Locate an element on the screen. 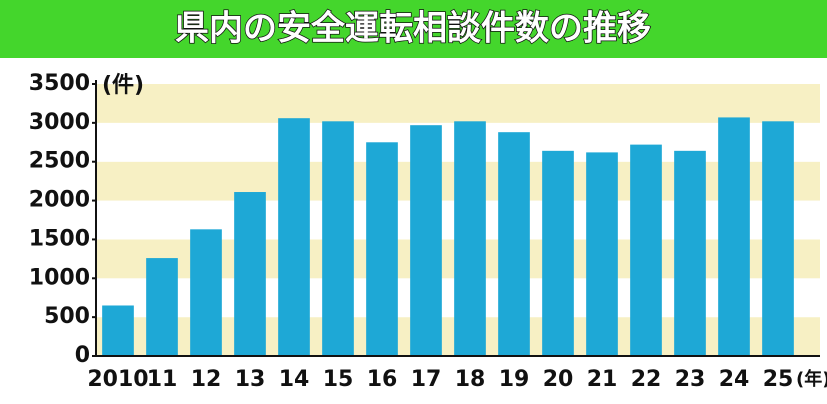 This screenshot has width=827, height=404. x-tick-label: 15 is located at coordinates (338, 379).